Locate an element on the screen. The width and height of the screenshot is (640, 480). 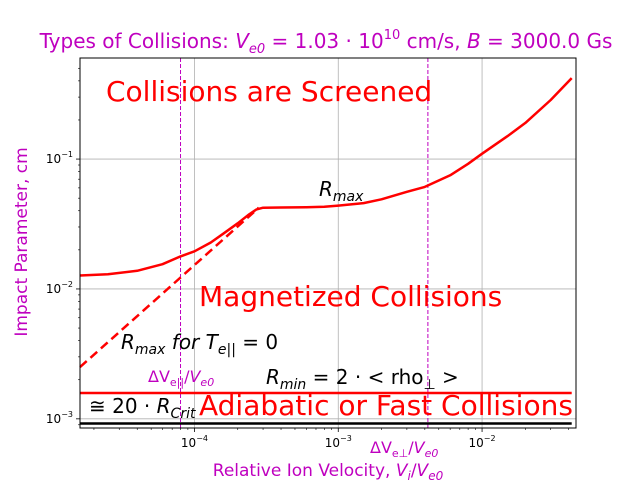
annotation-screened: Collisions are Screened is located at coordinates (269, 91).